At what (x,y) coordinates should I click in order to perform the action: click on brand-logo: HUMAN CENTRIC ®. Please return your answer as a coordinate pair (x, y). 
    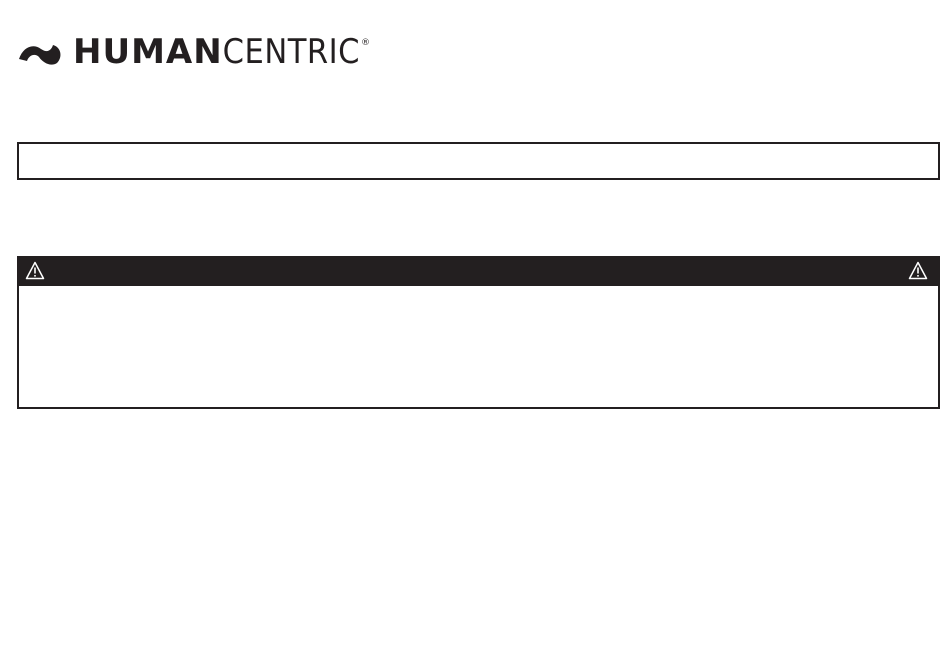
    Looking at the image, I should click on (194, 52).